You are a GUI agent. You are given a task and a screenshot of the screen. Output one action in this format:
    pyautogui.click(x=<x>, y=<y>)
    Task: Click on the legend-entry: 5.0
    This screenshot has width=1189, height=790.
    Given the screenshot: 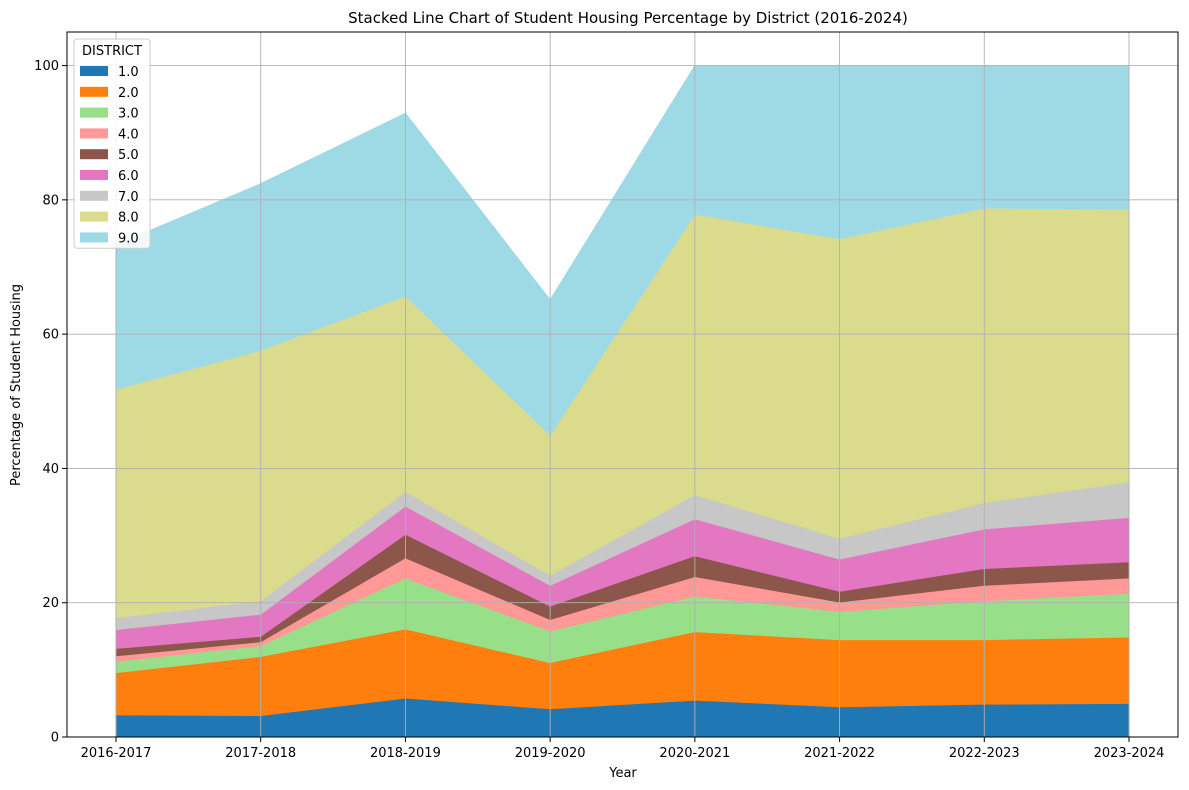 What is the action you would take?
    pyautogui.click(x=128, y=155)
    